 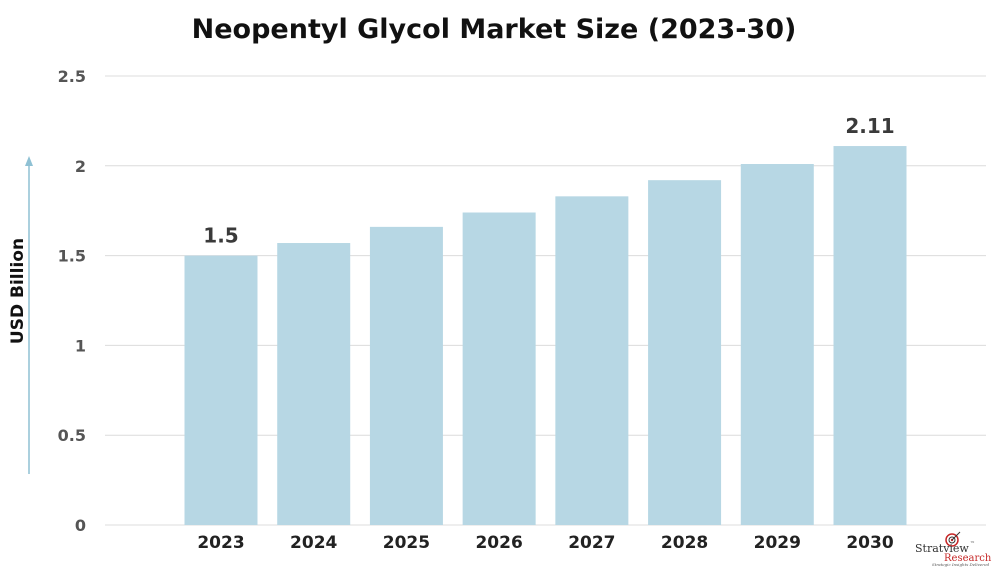 I want to click on x-tick-label: 2026, so click(x=498, y=543).